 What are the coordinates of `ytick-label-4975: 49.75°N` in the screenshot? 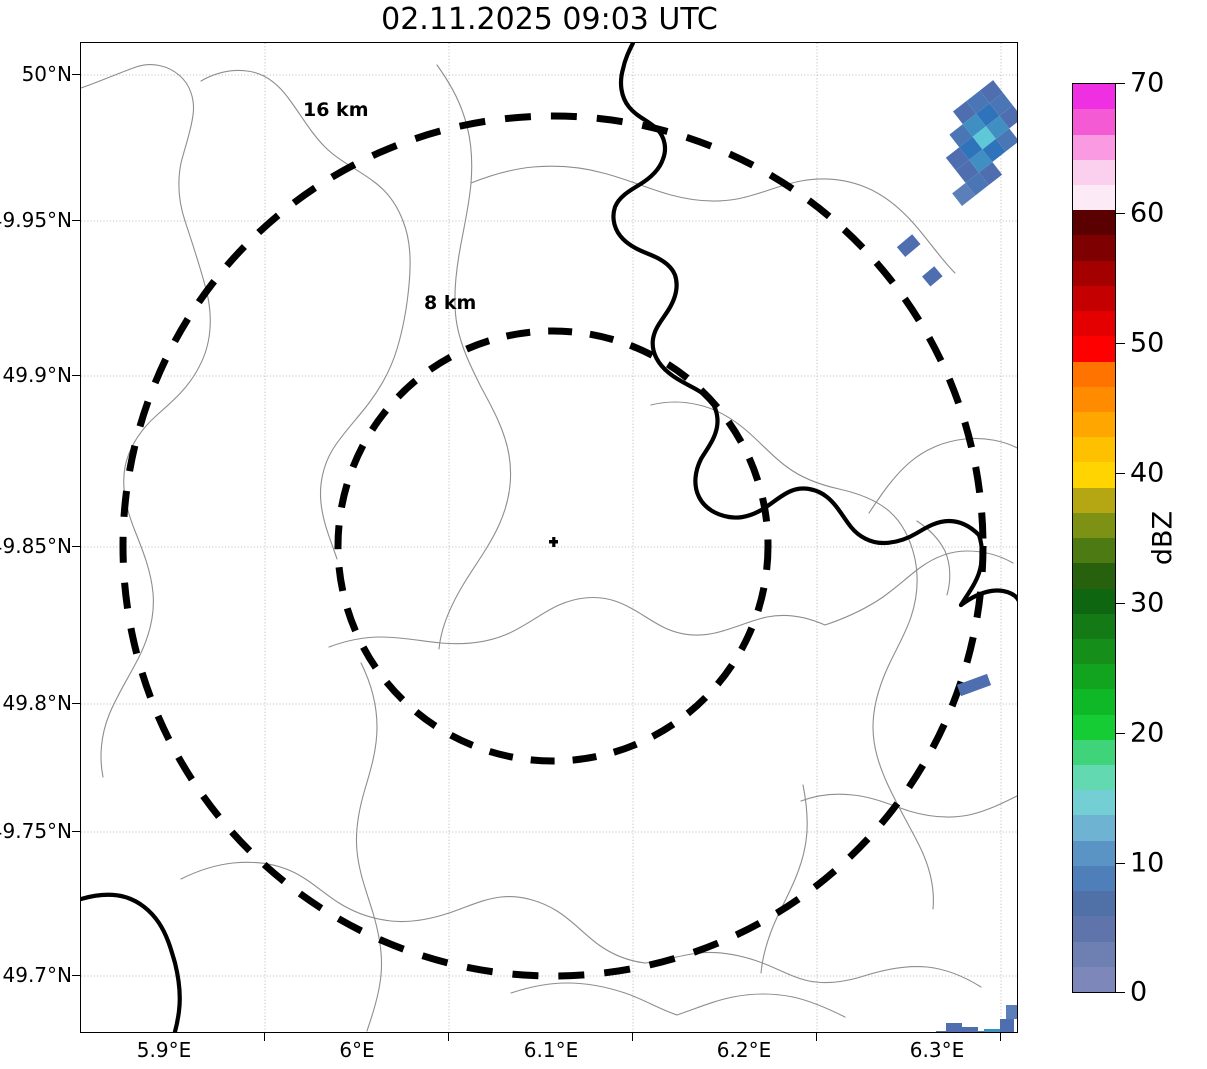 It's located at (36, 831).